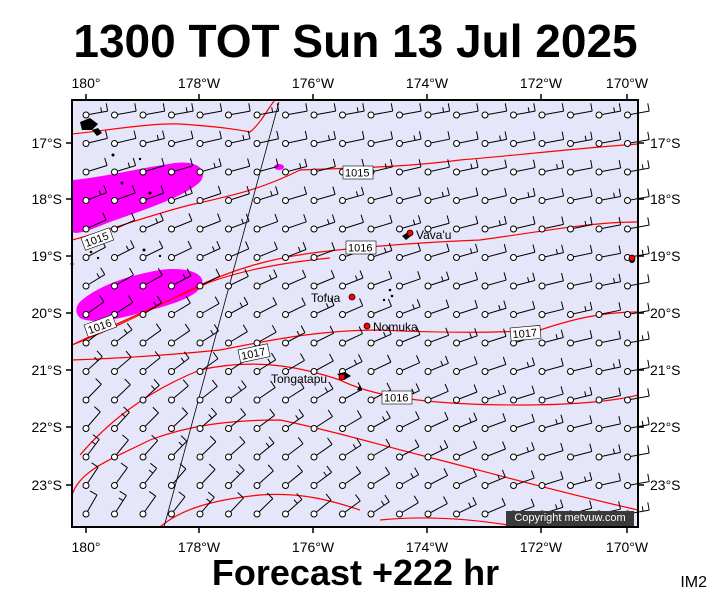  Describe the element at coordinates (46, 485) in the screenshot. I see `lat-label-left: 23°S` at that location.